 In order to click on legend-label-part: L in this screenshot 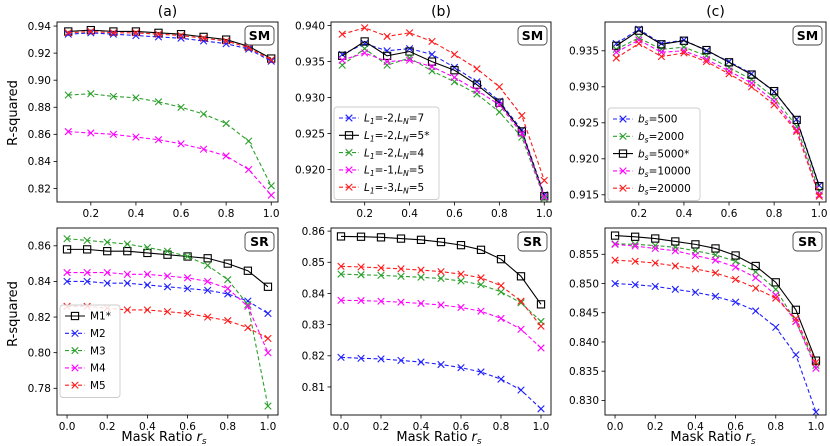, I will do `click(400, 136)`.